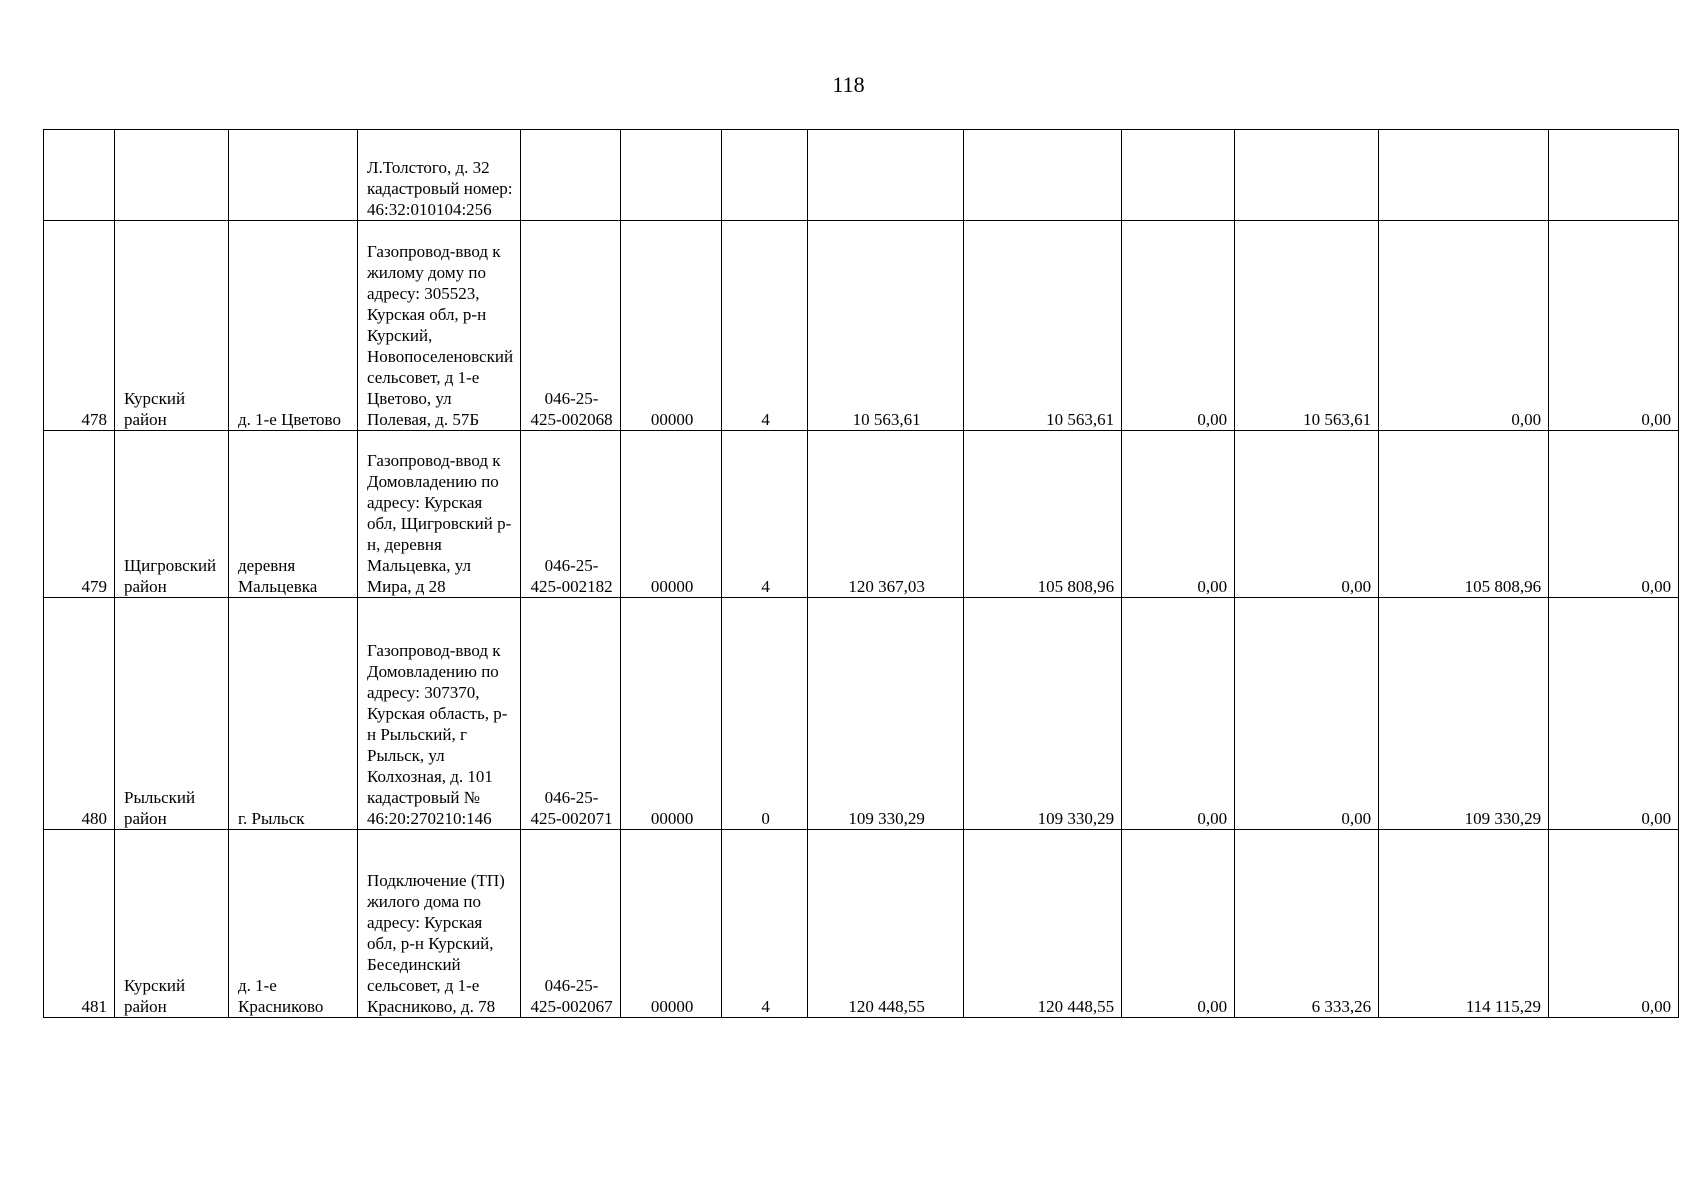  I want to click on cell-v4: 10 563,61, so click(1307, 325).